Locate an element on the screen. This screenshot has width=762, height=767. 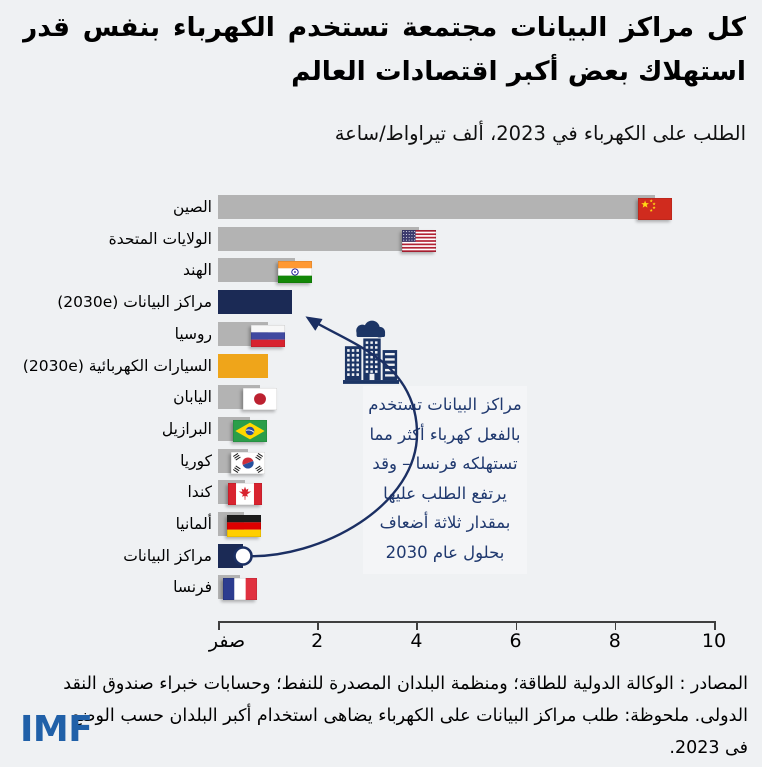
bar-electric-vehicles-2030e is located at coordinates (243, 365).